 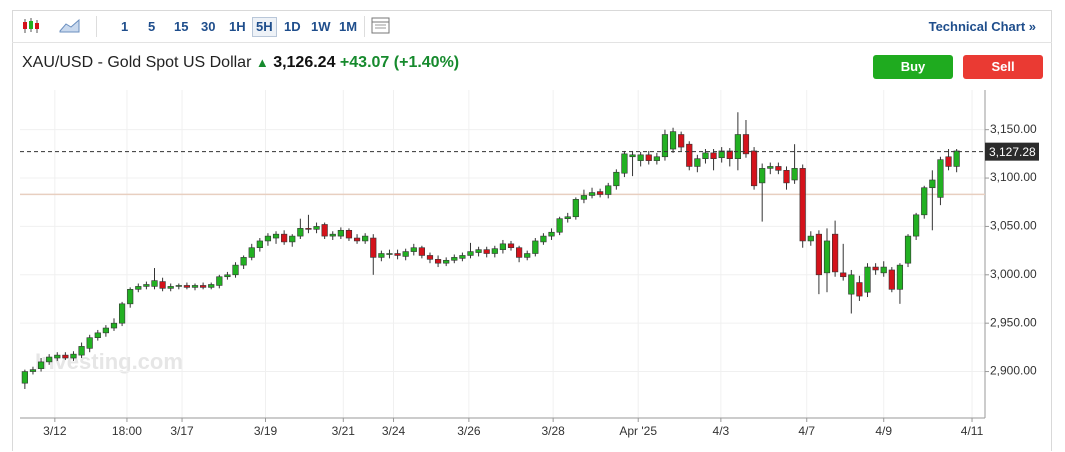 What do you see at coordinates (348, 26) in the screenshot?
I see `interval-button: 1M` at bounding box center [348, 26].